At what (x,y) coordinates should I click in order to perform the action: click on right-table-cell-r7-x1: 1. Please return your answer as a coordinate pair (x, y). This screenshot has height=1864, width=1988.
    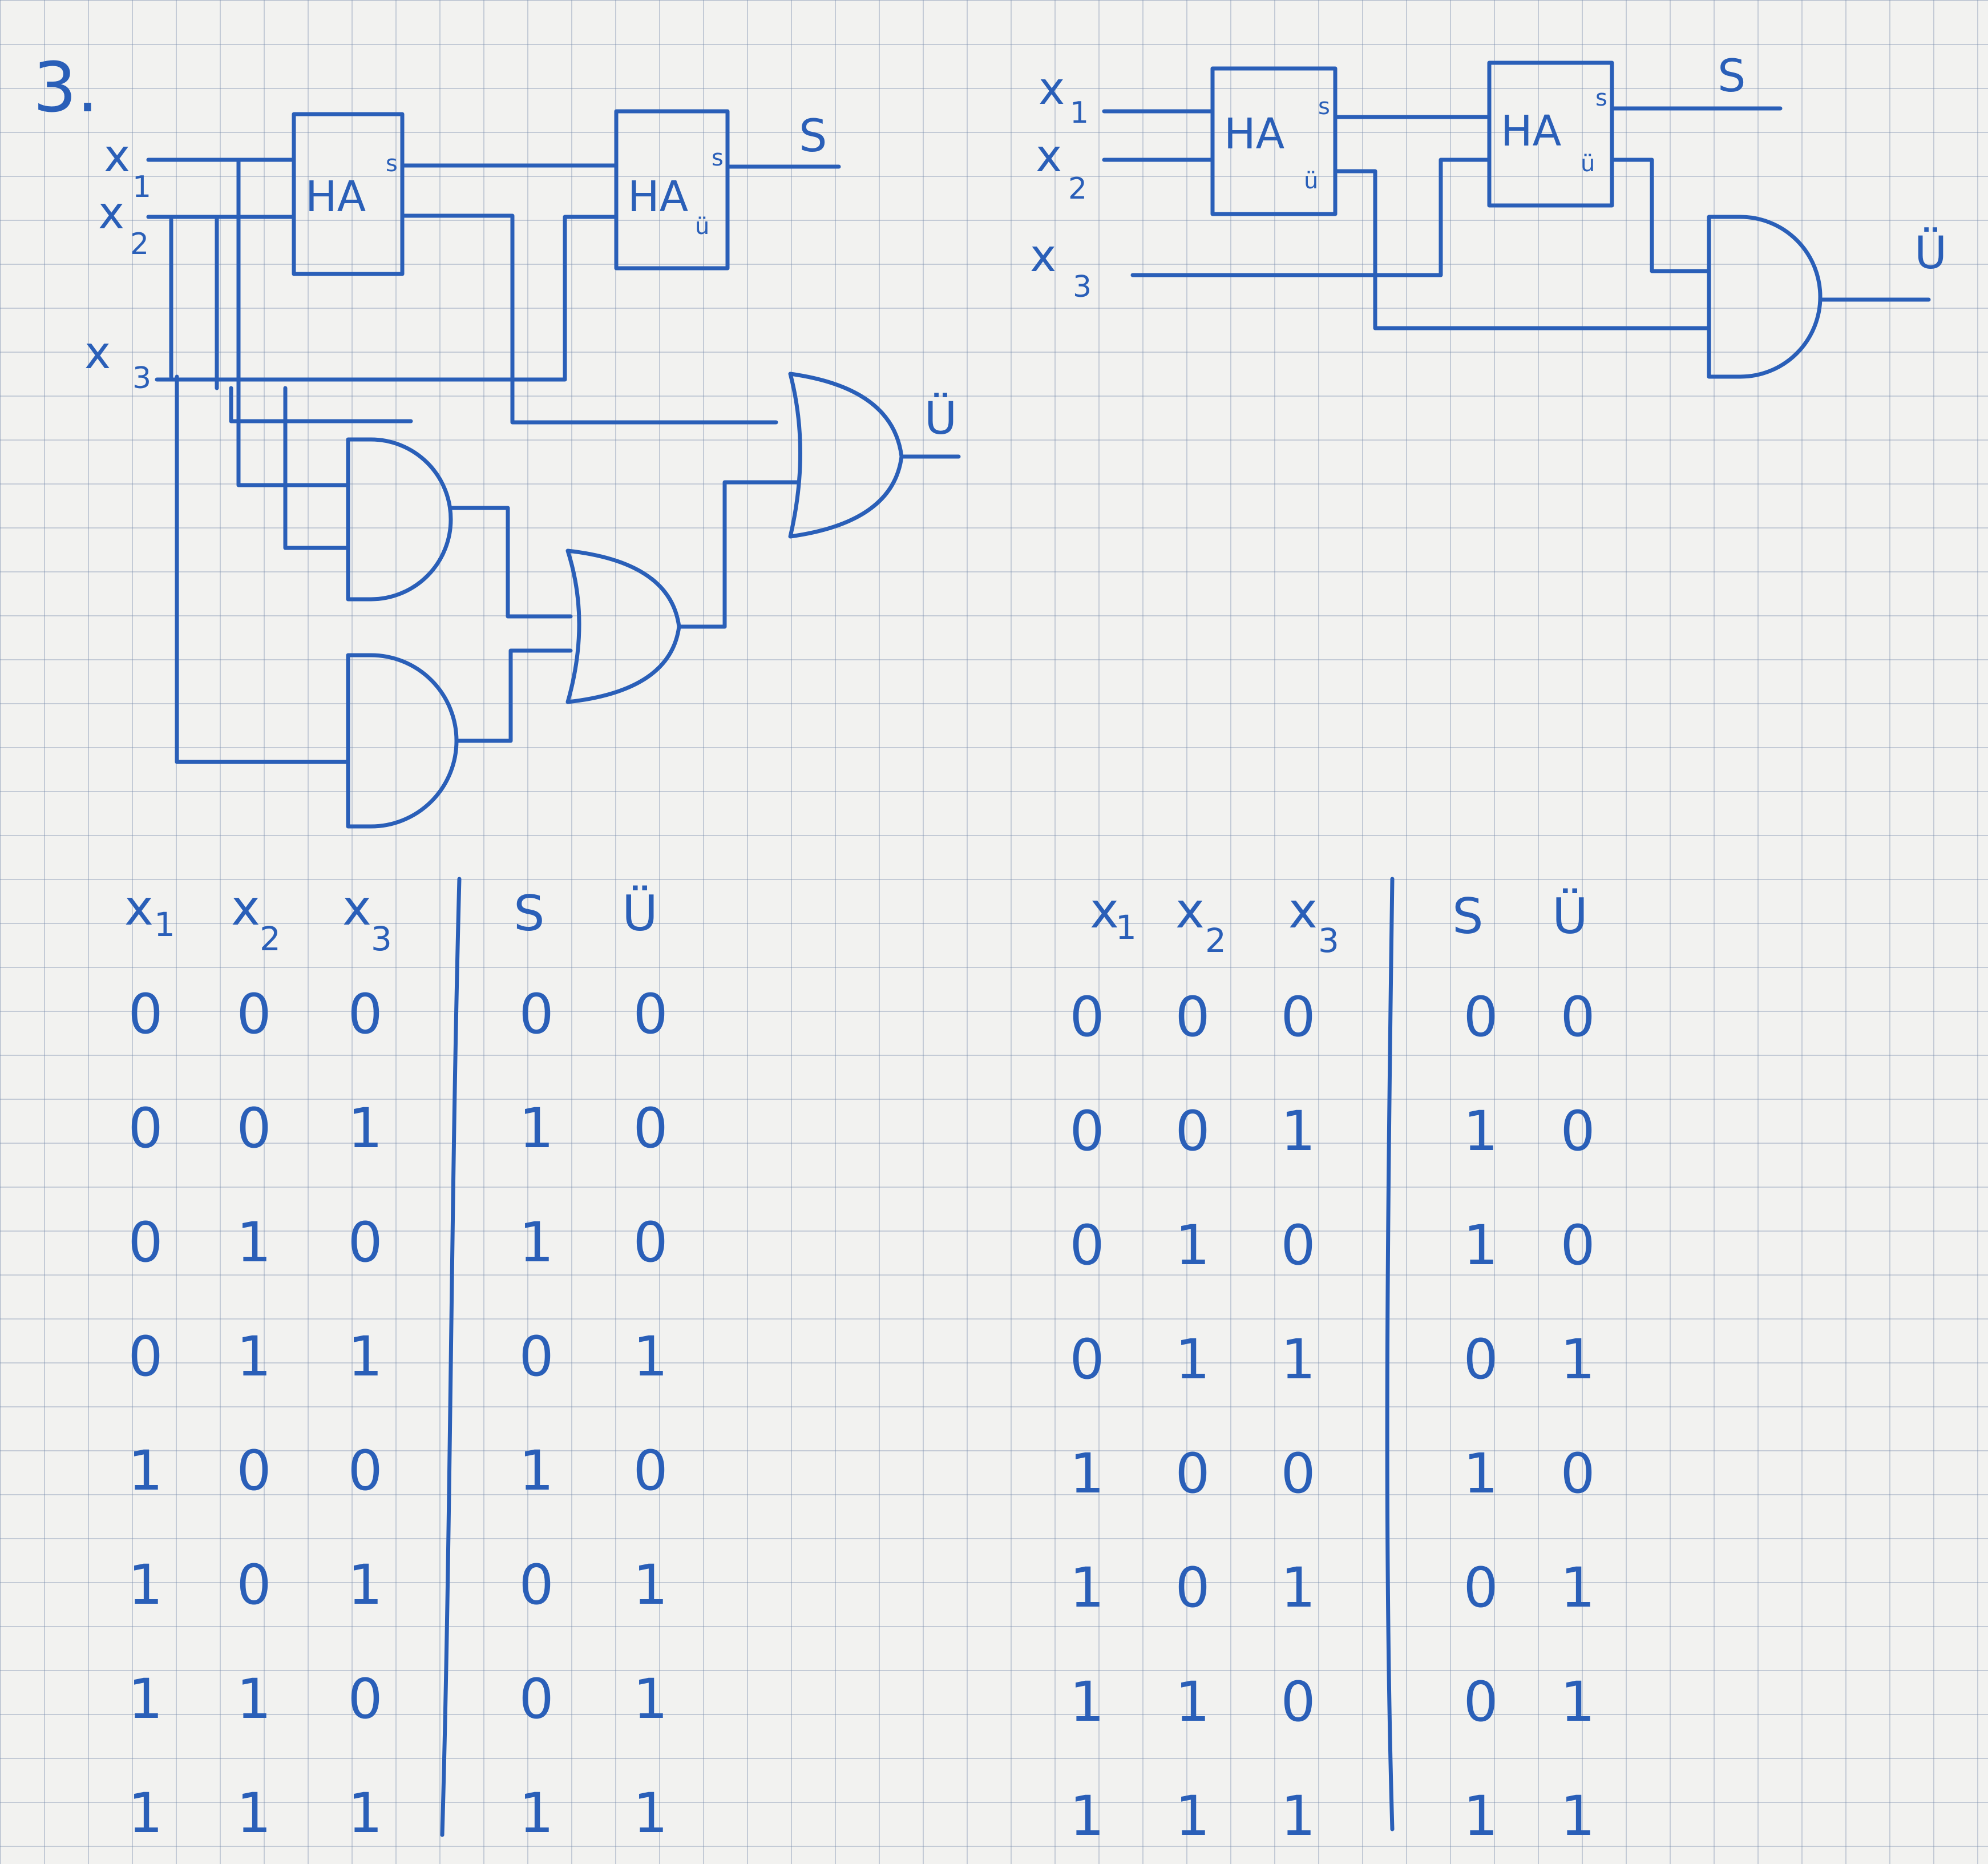
    Looking at the image, I should click on (1086, 1702).